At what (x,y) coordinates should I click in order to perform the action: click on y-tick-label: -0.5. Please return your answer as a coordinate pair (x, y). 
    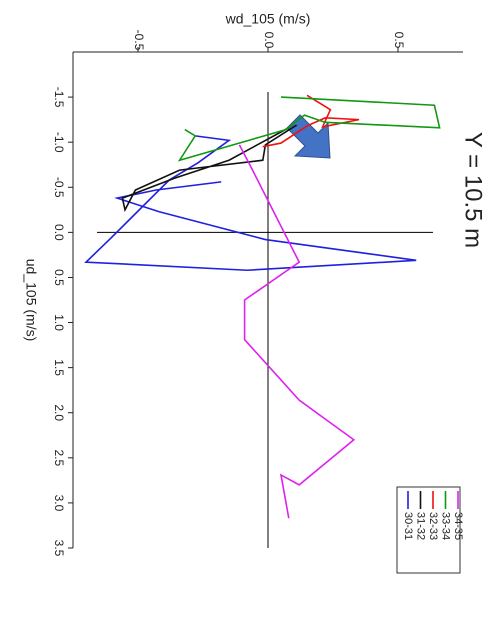
    Looking at the image, I should click on (139, 40).